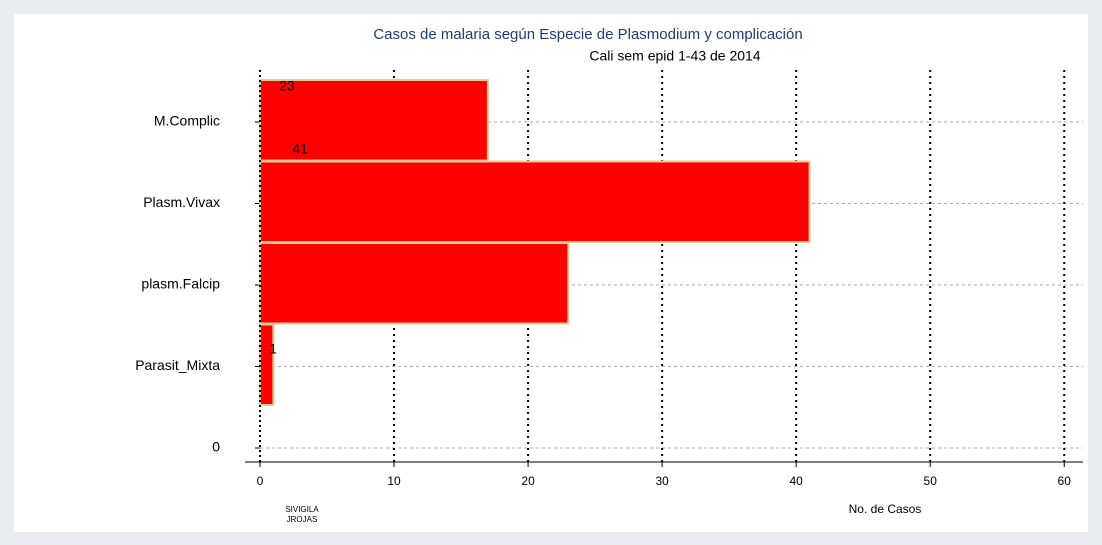 Image resolution: width=1102 pixels, height=545 pixels. What do you see at coordinates (300, 149) in the screenshot?
I see `data-label: 41` at bounding box center [300, 149].